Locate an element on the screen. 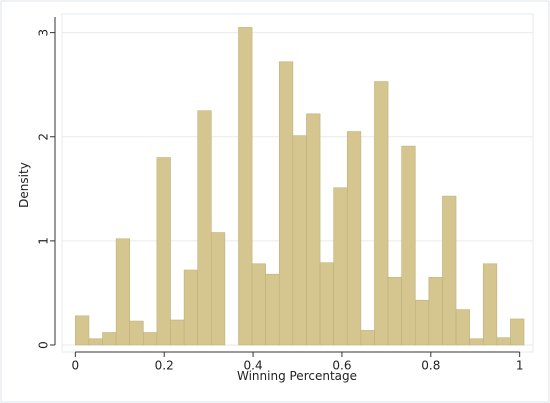  y-tick-label: 3 is located at coordinates (44, 33).